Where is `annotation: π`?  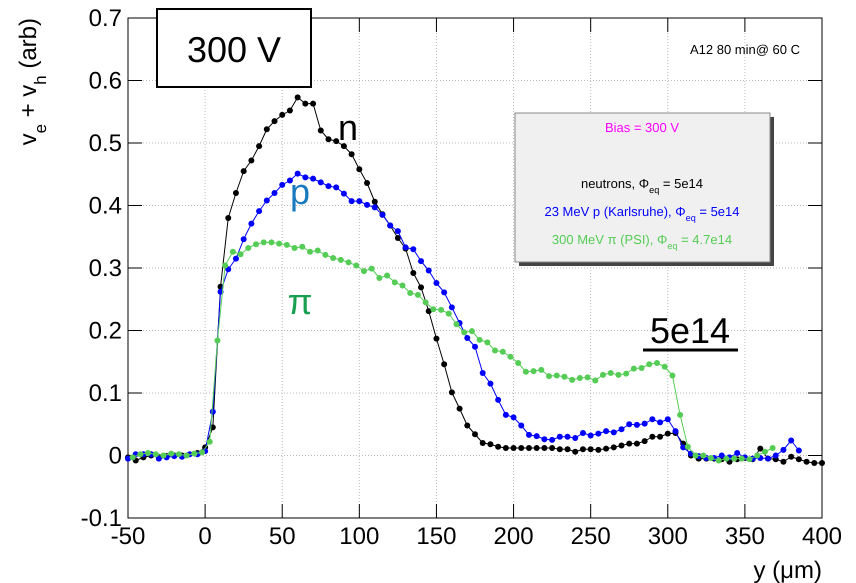
annotation: π is located at coordinates (300, 301).